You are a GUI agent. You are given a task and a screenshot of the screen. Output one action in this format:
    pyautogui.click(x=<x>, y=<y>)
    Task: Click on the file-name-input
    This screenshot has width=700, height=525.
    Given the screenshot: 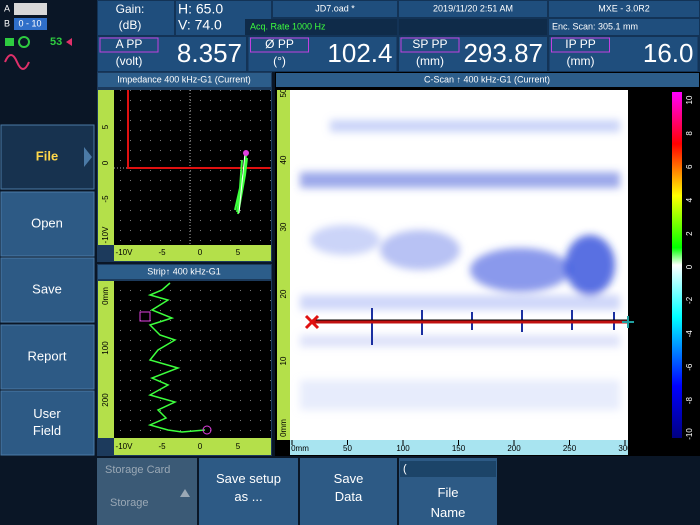 What is the action you would take?
    pyautogui.click(x=448, y=469)
    